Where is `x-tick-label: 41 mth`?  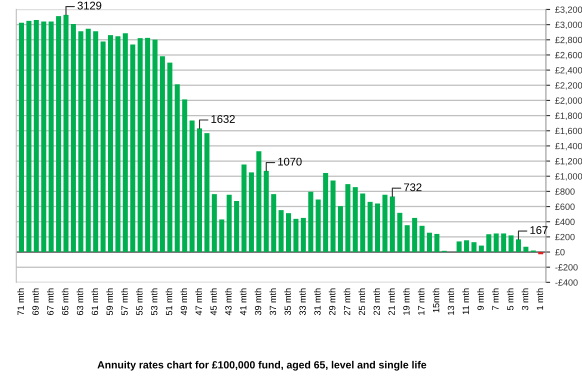 x-tick-label: 41 mth is located at coordinates (243, 302).